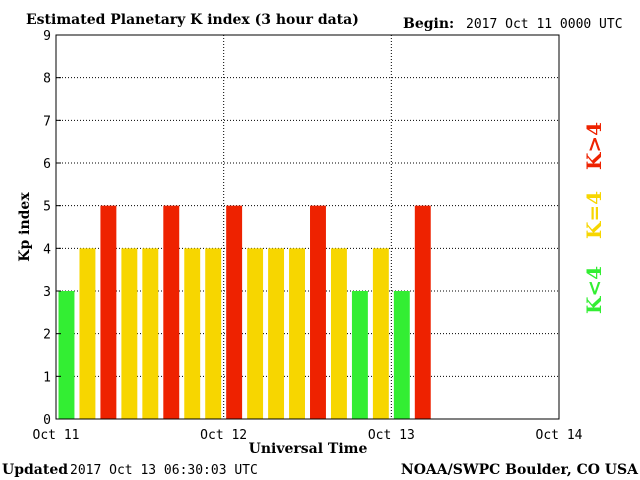 The width and height of the screenshot is (640, 480). What do you see at coordinates (559, 435) in the screenshot?
I see `x-tick-label: Oct 14` at bounding box center [559, 435].